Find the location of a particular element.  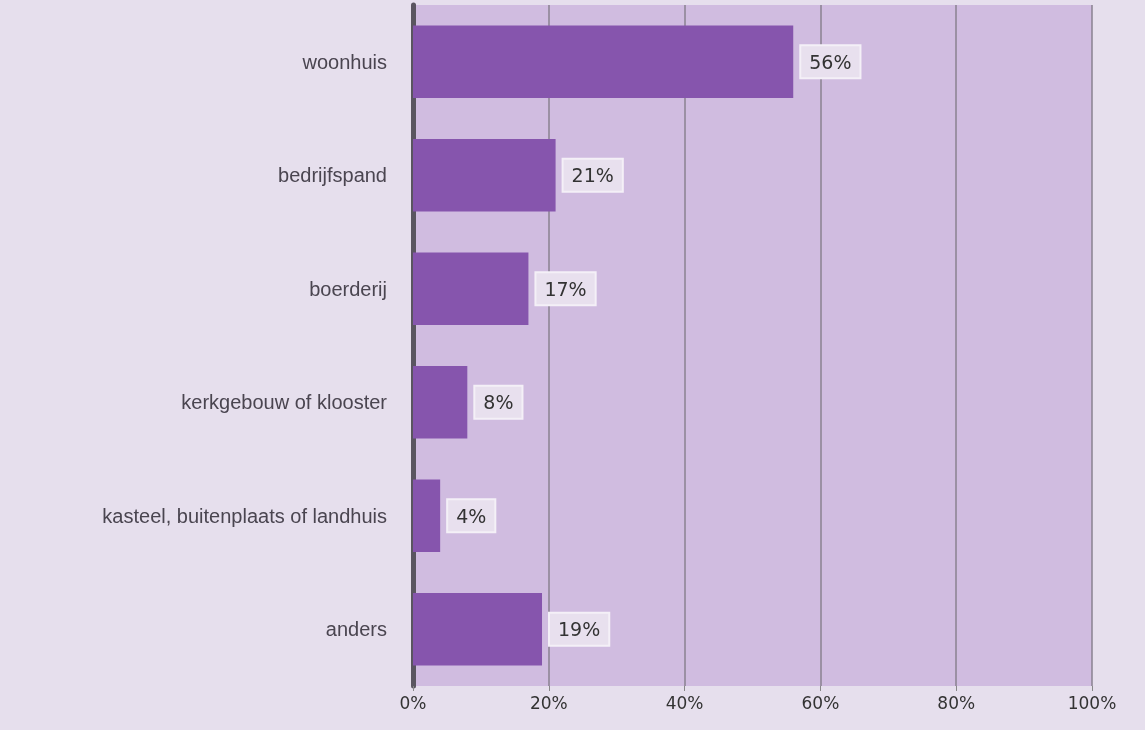

x-tick-label: 80% is located at coordinates (956, 702).